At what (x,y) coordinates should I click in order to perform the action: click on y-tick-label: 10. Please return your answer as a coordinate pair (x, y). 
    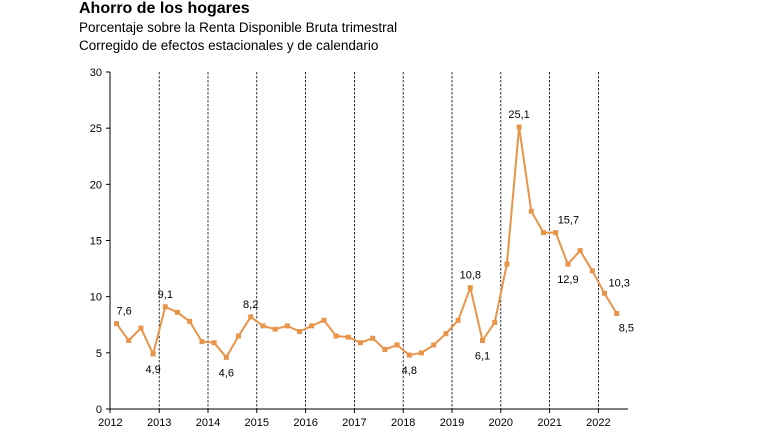
    Looking at the image, I should click on (96, 298).